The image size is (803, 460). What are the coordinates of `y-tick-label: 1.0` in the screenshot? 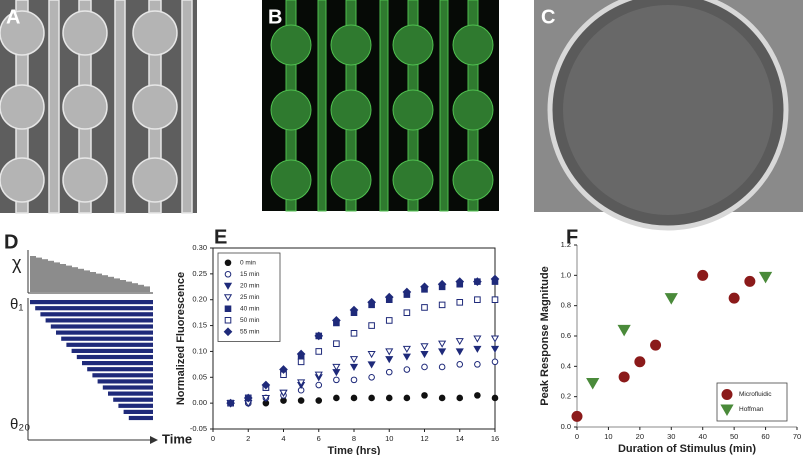 It's located at (566, 274).